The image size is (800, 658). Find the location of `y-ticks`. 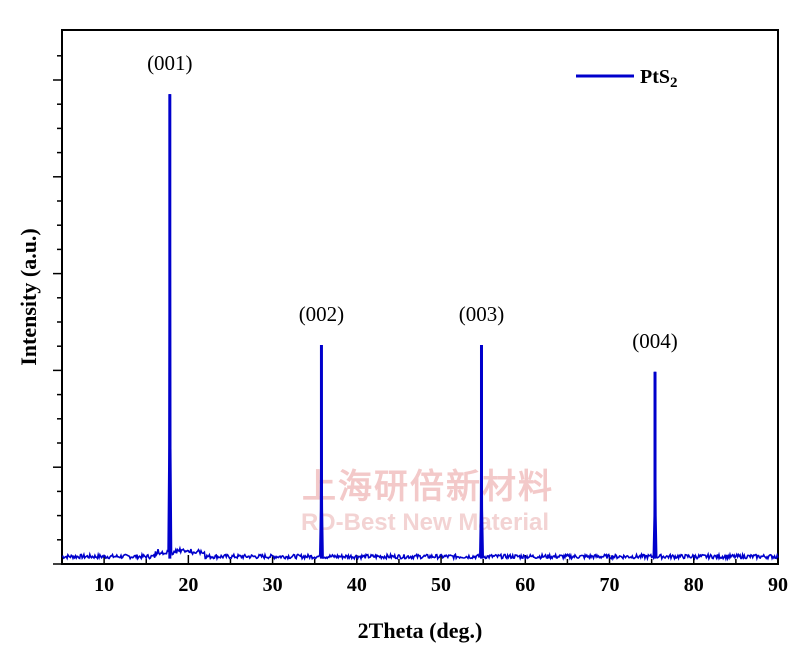

y-ticks is located at coordinates (57, 310).